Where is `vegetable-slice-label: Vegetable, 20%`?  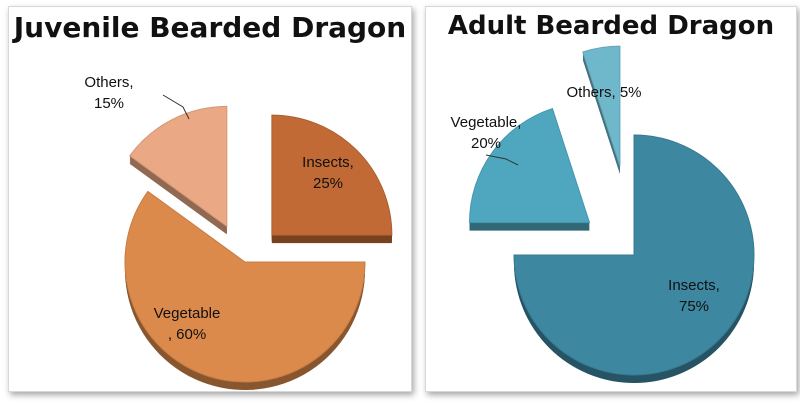 vegetable-slice-label: Vegetable, 20% is located at coordinates (486, 133).